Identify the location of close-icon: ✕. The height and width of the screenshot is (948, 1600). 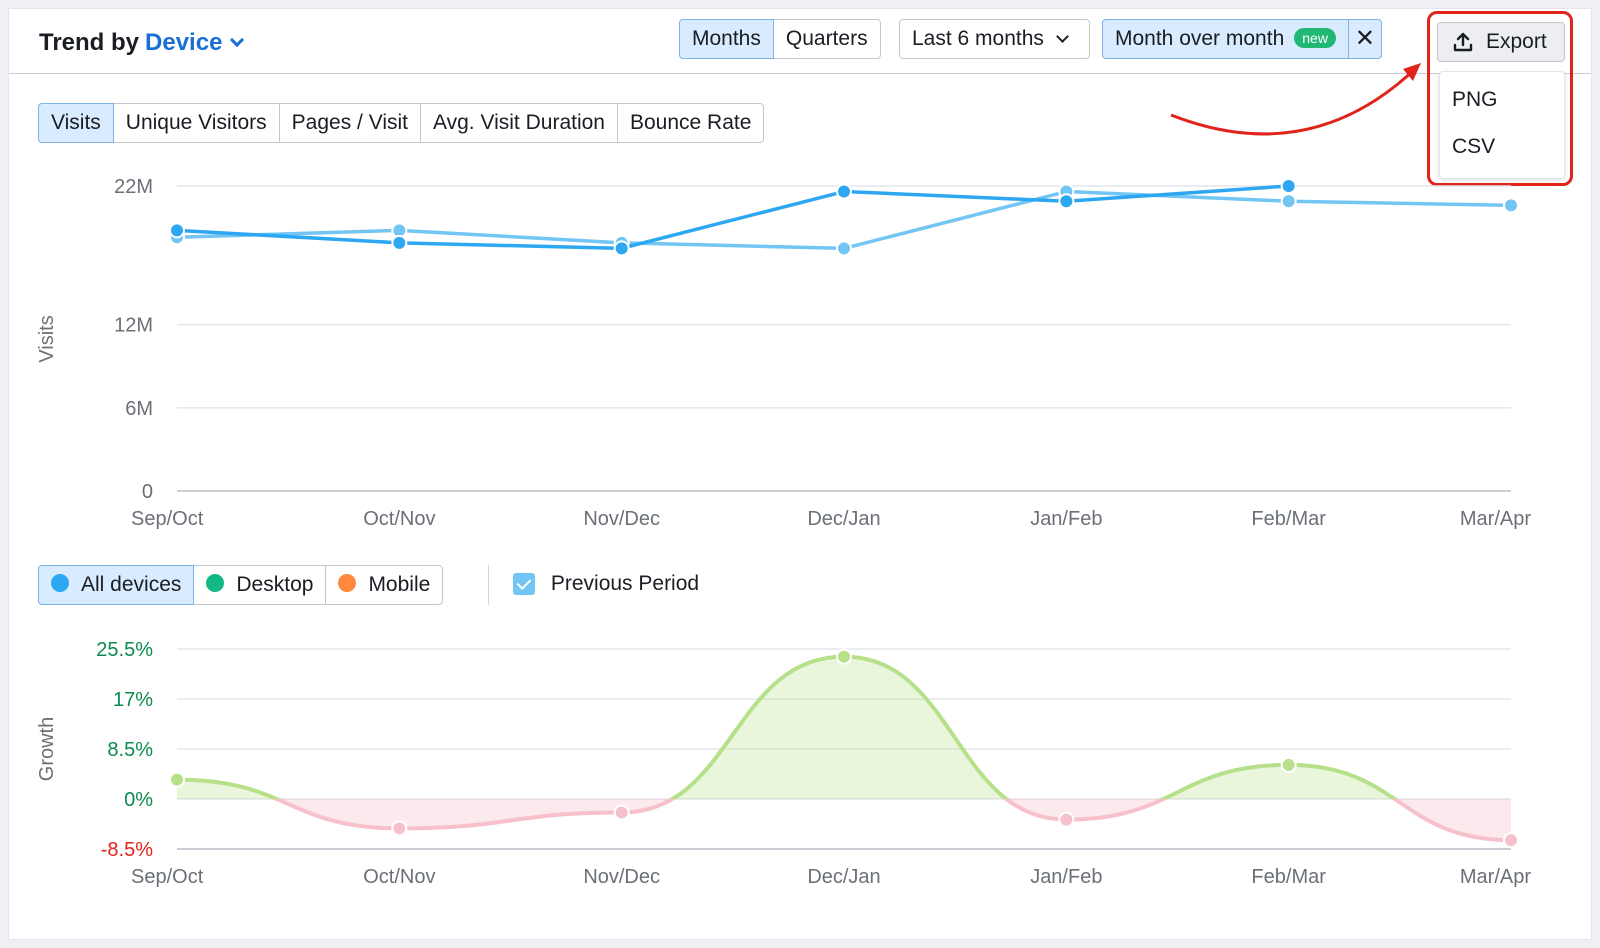
(1364, 38).